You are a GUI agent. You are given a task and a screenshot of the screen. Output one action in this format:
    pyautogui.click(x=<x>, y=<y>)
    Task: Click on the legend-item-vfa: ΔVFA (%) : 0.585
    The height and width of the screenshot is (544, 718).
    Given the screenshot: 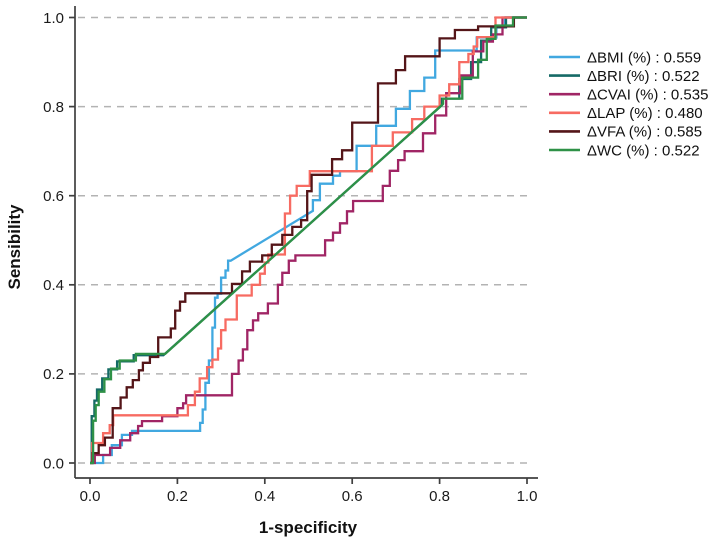 What is the action you would take?
    pyautogui.click(x=625, y=132)
    